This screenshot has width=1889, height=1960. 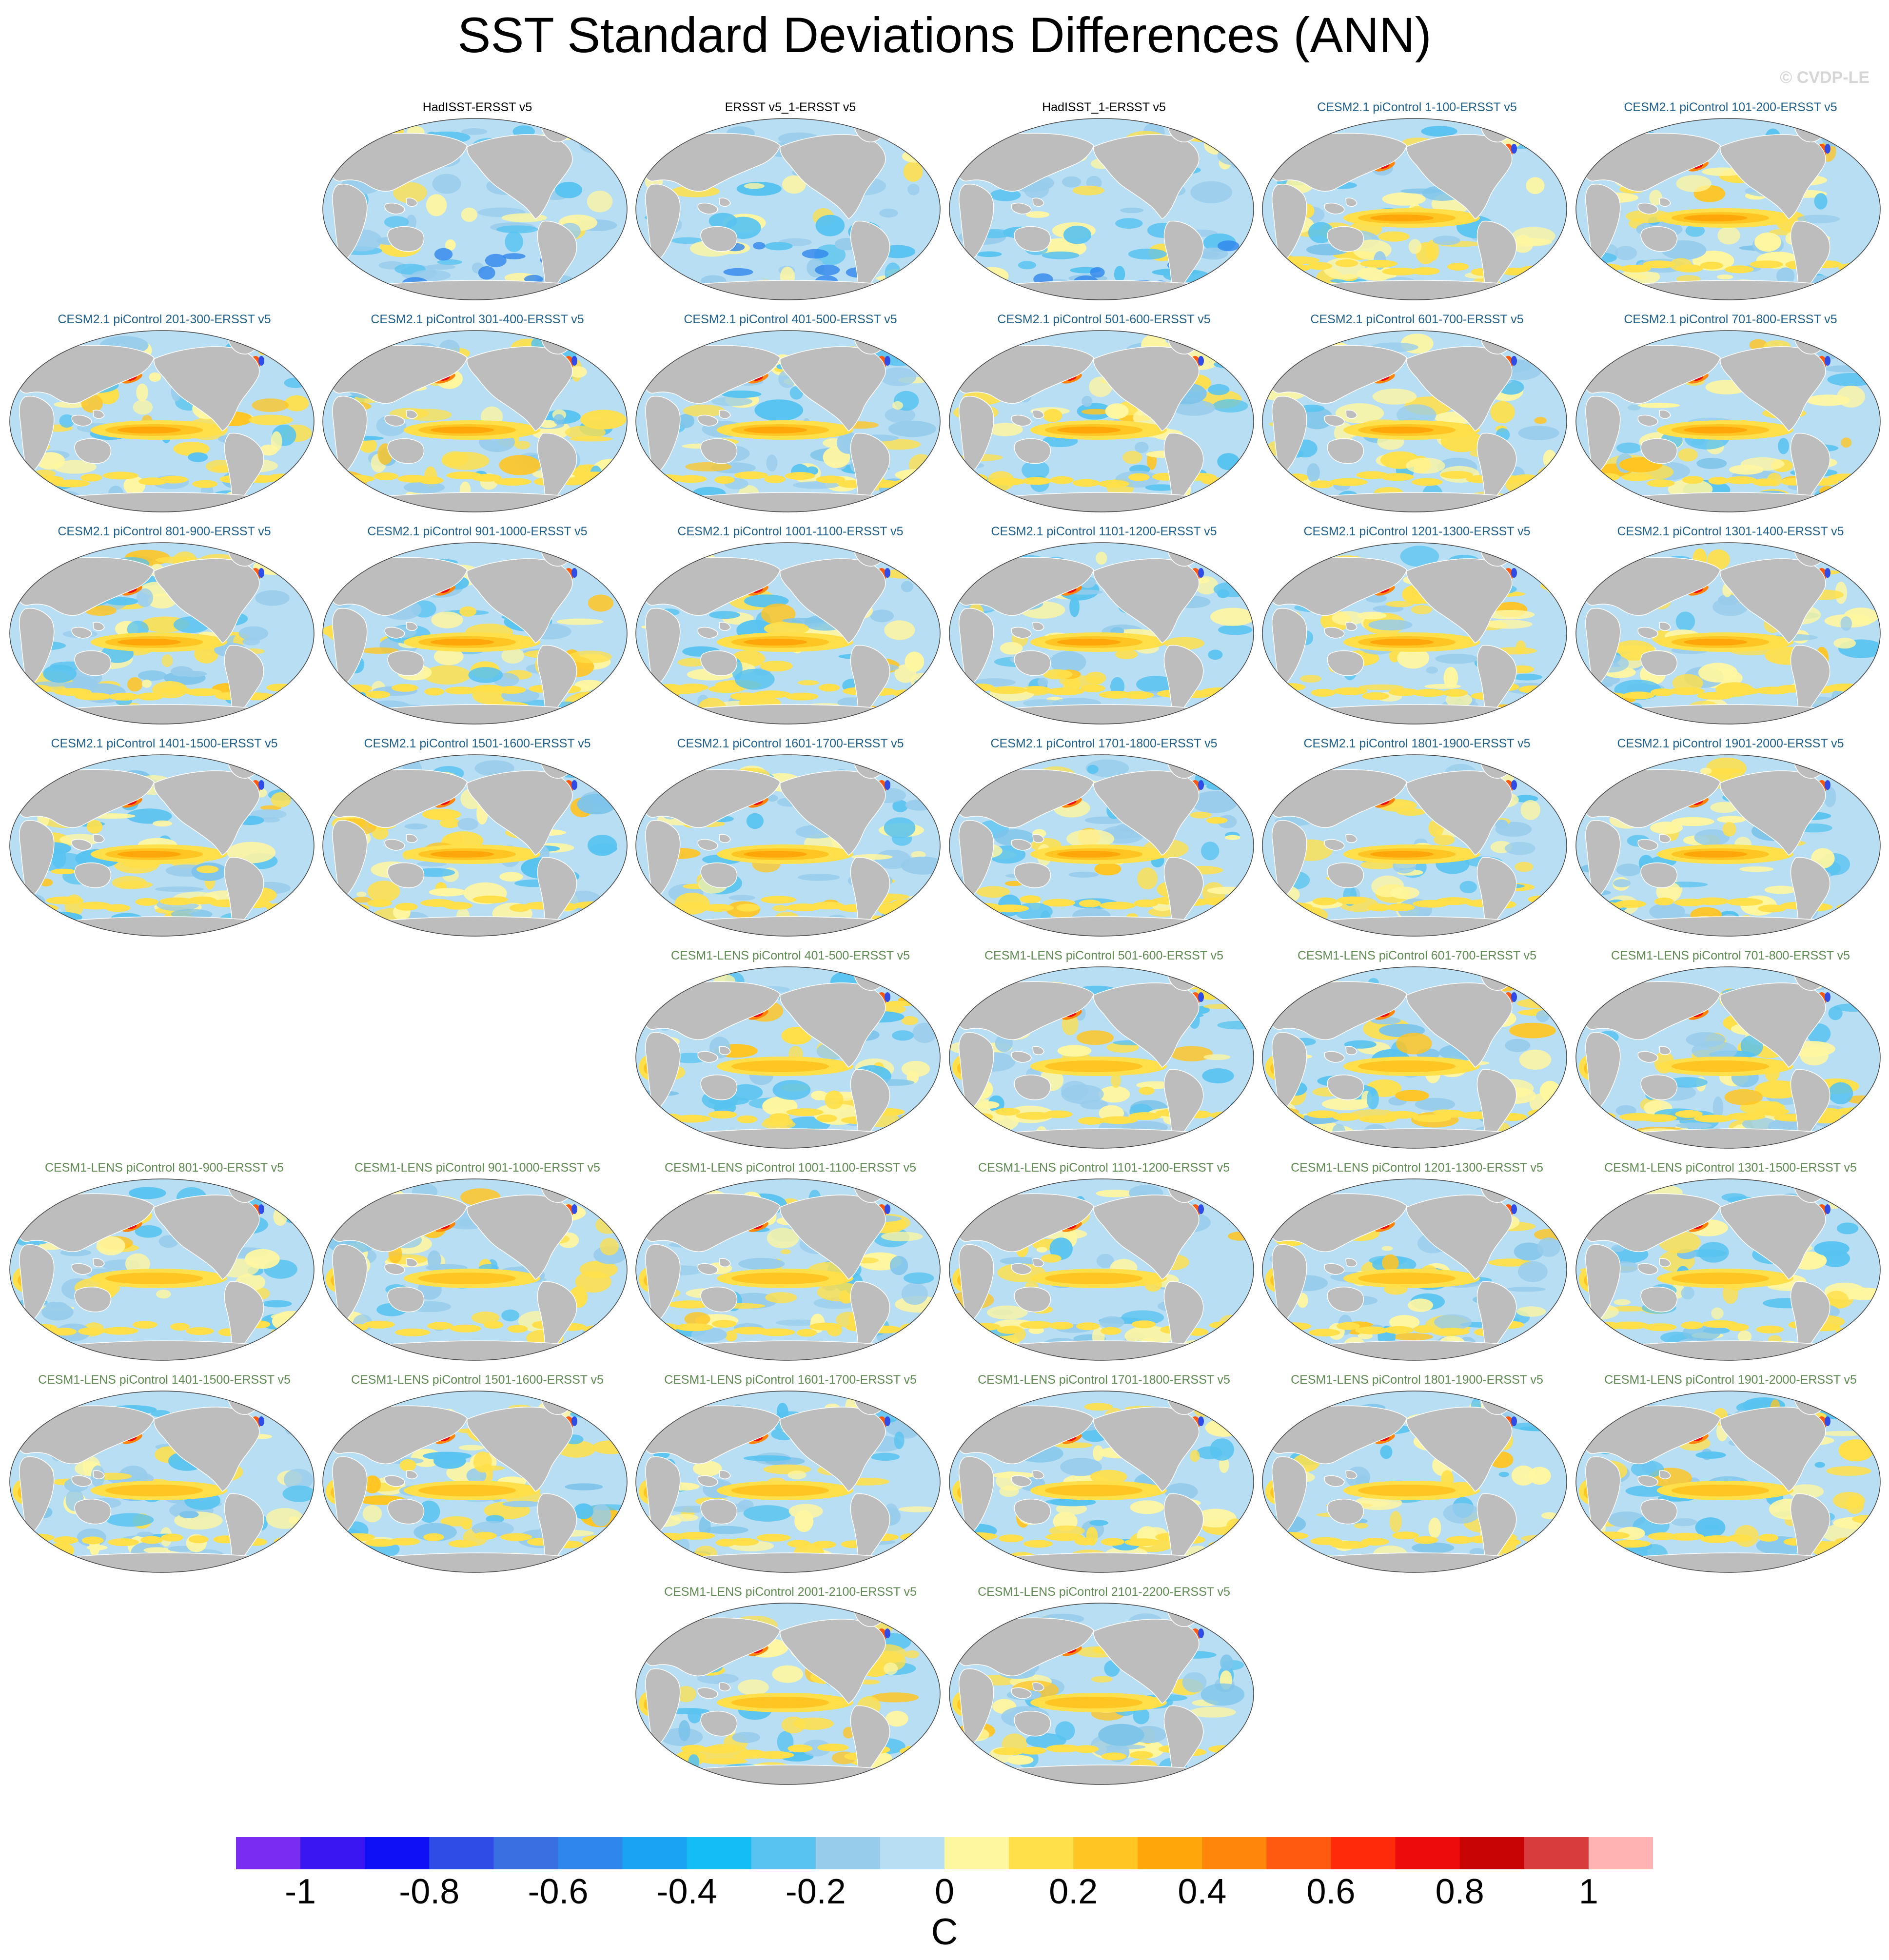 I want to click on panel-title: CESM1-LENS piControl 1101-1200-ERSST v5, so click(x=1104, y=1168).